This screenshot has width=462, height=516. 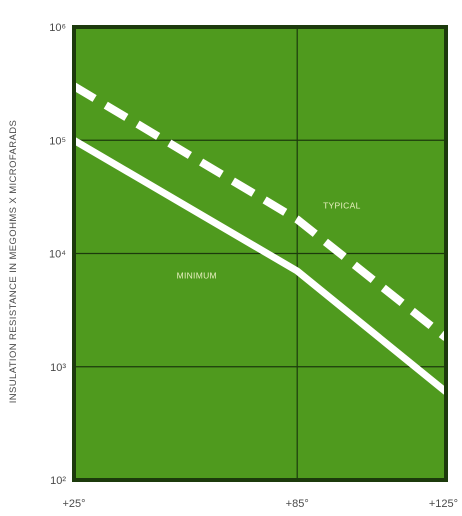 I want to click on x-tick-label: +25°, so click(x=73, y=504).